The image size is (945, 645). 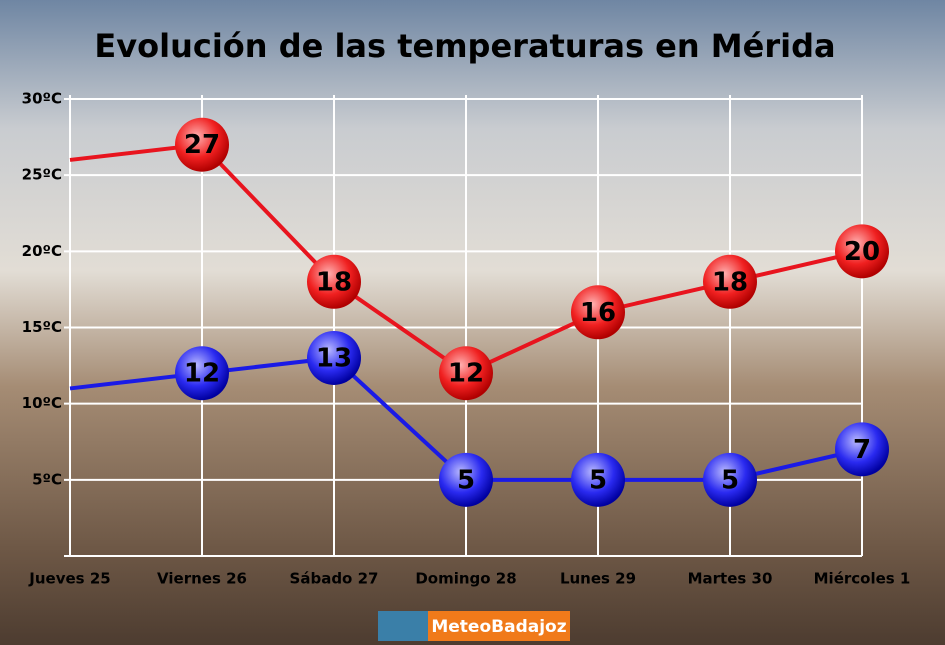 I want to click on footer-logo: MeteoBadajoz, so click(x=474, y=626).